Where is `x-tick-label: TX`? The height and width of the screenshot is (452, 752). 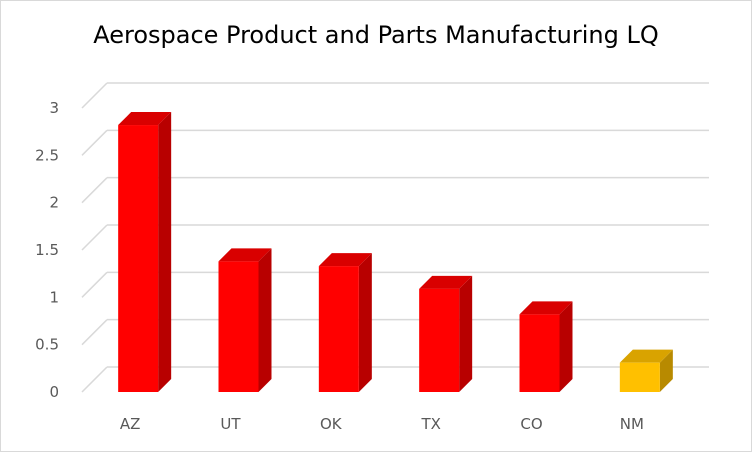
x-tick-label: TX is located at coordinates (430, 424).